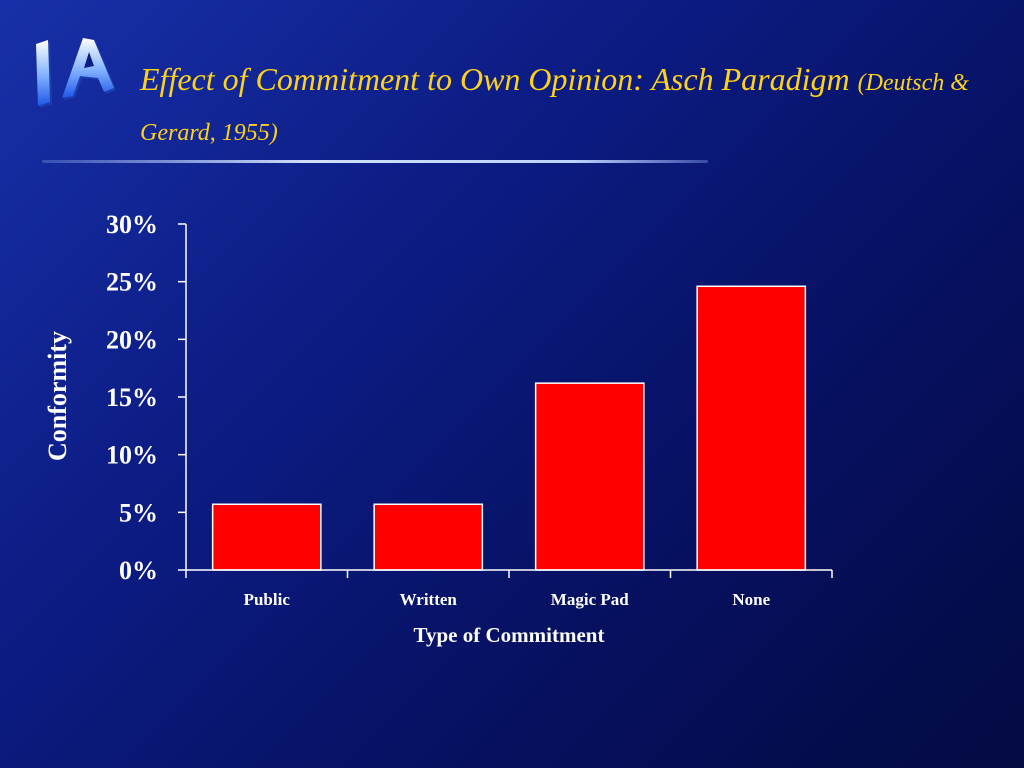 The width and height of the screenshot is (1024, 768). I want to click on x-tick-label: Magic Pad, so click(590, 599).